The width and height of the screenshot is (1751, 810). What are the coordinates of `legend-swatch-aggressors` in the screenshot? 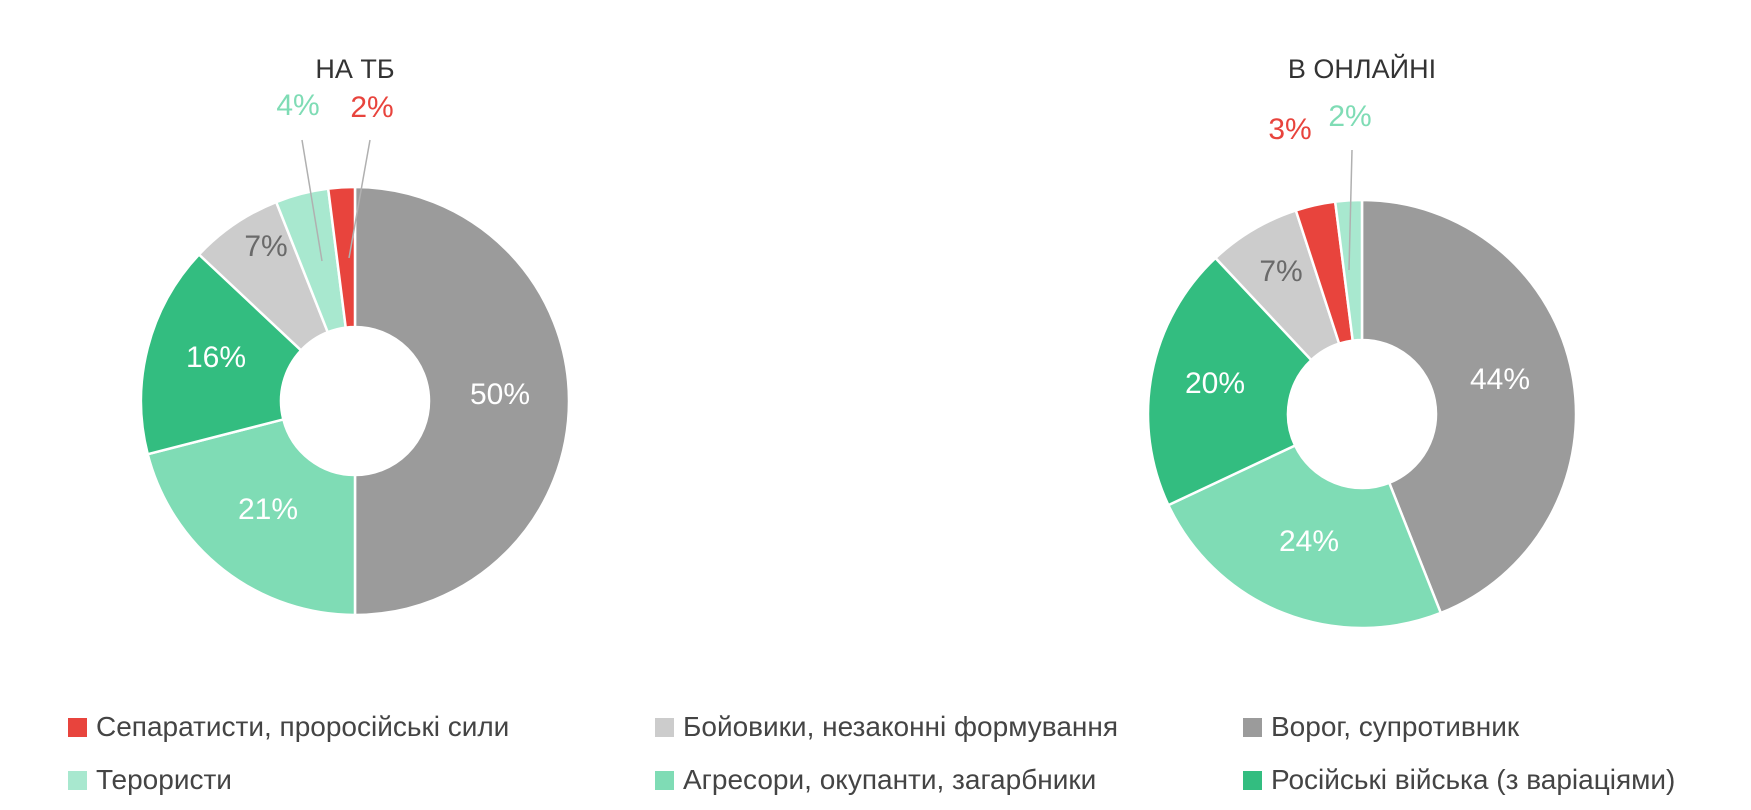 It's located at (664, 780).